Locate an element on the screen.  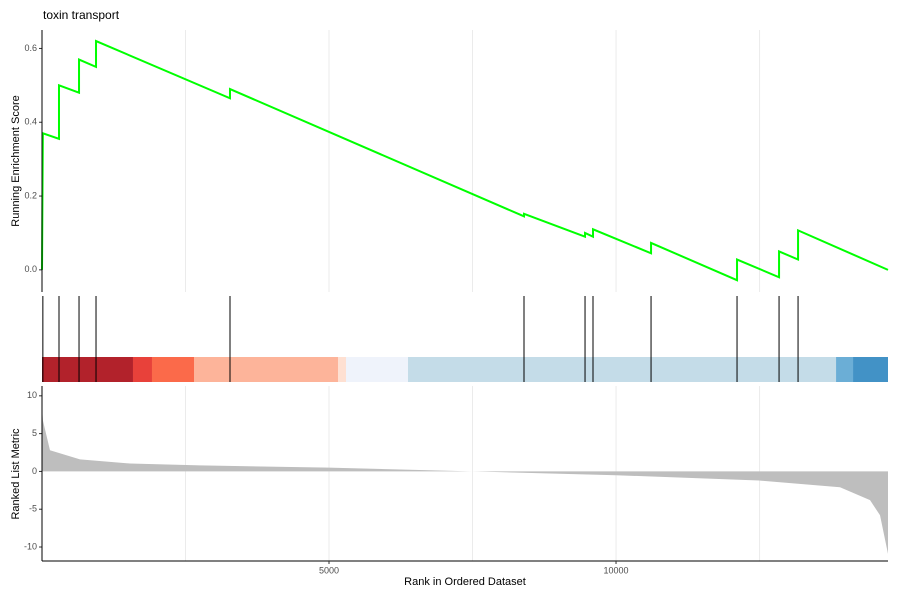
chart-title: toxin transport is located at coordinates (81, 15).